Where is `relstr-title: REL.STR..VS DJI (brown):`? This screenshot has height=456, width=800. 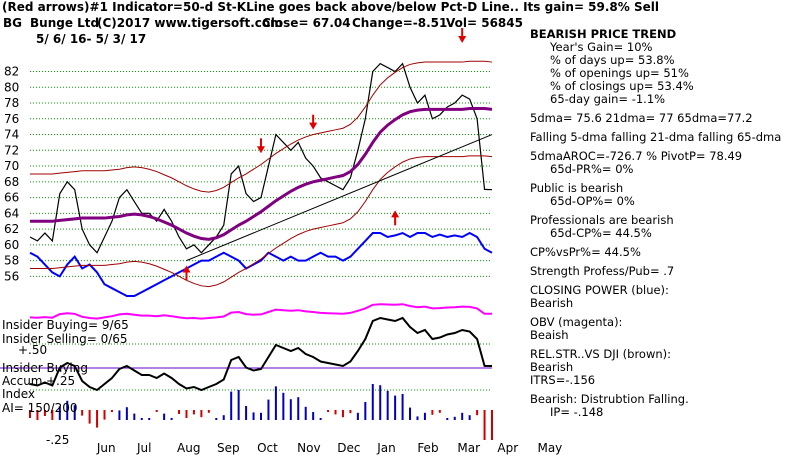 relstr-title: REL.STR..VS DJI (brown): is located at coordinates (601, 354).